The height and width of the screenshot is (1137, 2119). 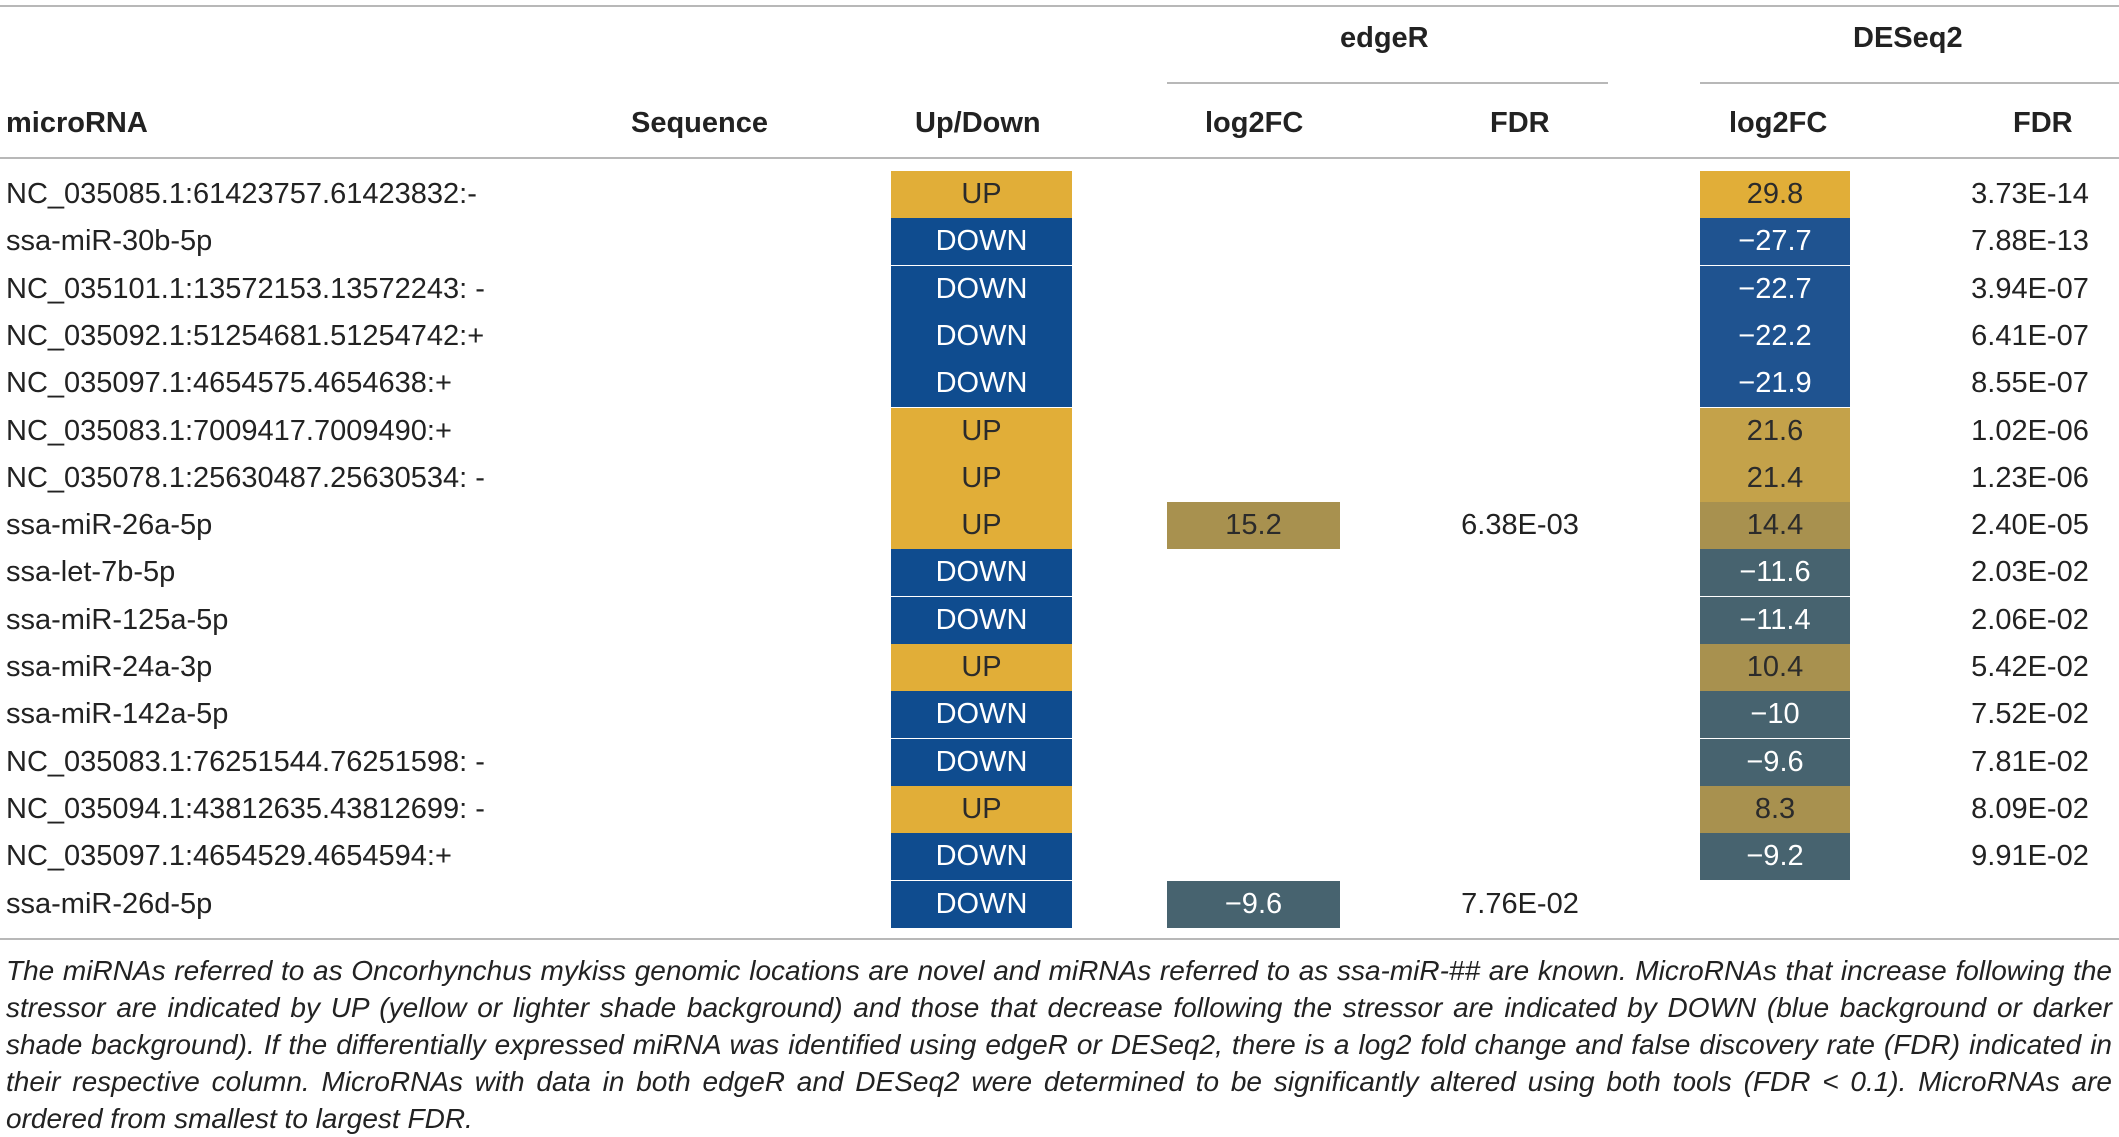 I want to click on column-header-deseq2-fdr: FDR, so click(x=2043, y=123).